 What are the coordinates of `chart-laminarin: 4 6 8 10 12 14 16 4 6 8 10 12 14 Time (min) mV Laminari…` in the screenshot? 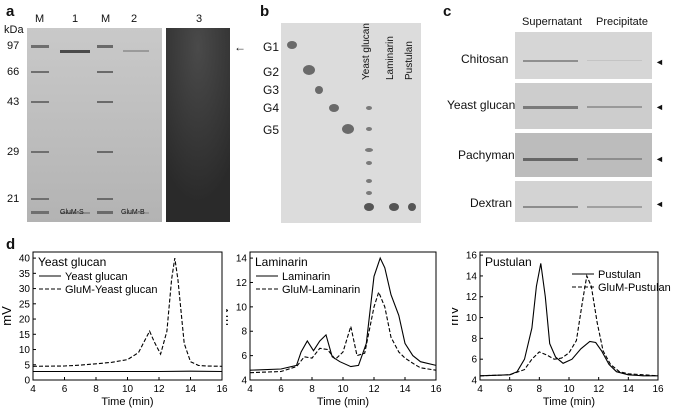 It's located at (334, 329).